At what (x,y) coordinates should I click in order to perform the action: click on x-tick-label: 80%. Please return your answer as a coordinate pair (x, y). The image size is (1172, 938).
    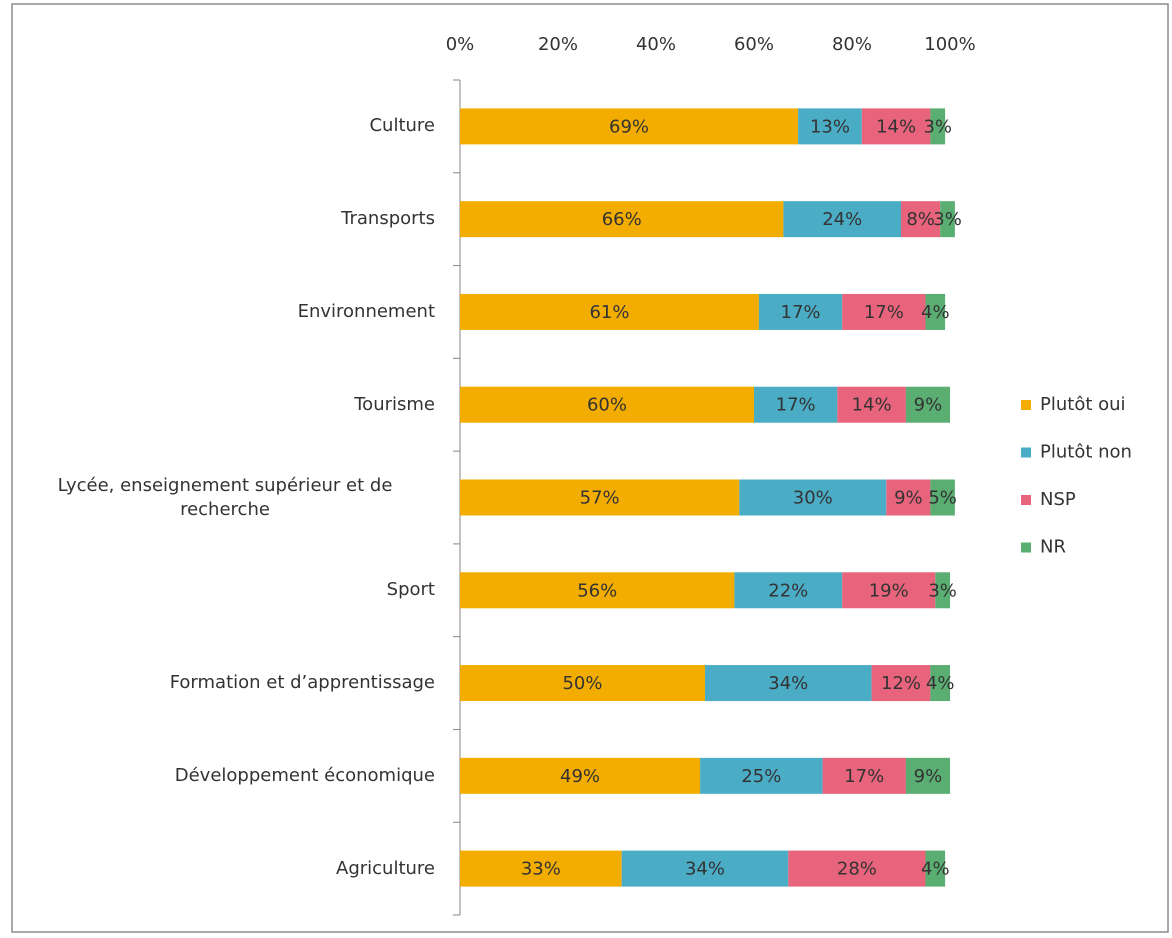
    Looking at the image, I should click on (852, 44).